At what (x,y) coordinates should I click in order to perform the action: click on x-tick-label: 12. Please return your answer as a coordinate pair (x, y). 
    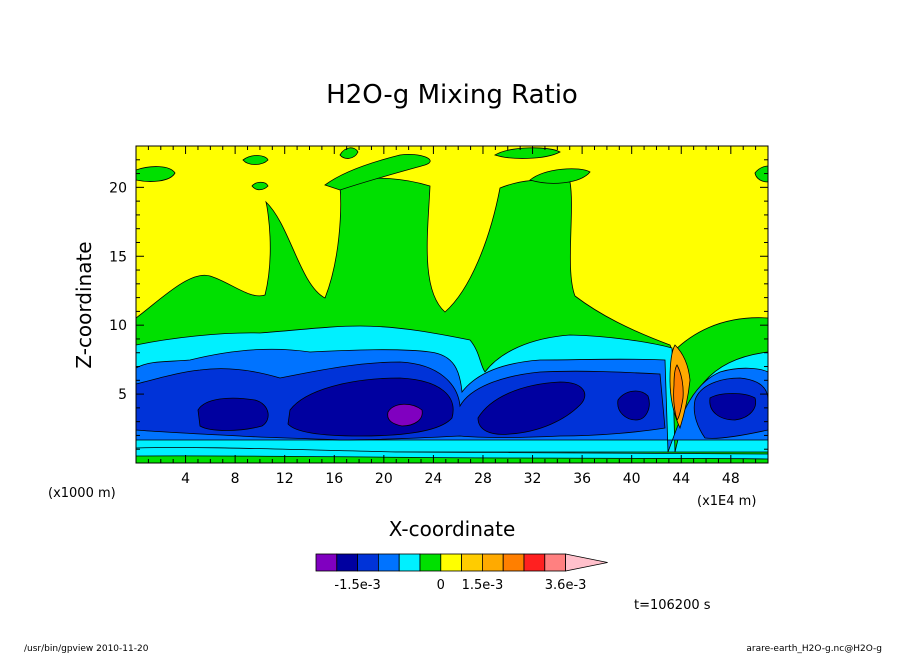
    Looking at the image, I should click on (285, 479).